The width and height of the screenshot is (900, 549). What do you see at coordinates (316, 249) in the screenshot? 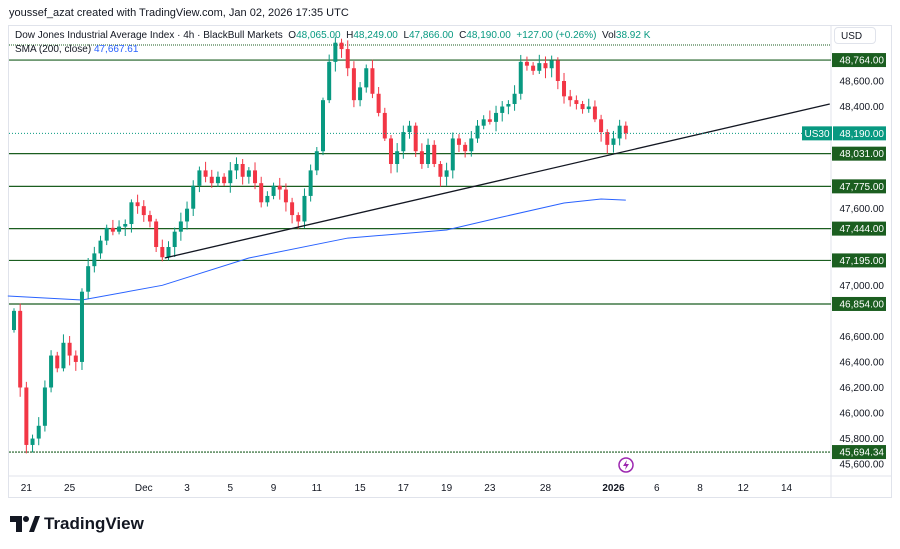
I see `sma-200-line` at bounding box center [316, 249].